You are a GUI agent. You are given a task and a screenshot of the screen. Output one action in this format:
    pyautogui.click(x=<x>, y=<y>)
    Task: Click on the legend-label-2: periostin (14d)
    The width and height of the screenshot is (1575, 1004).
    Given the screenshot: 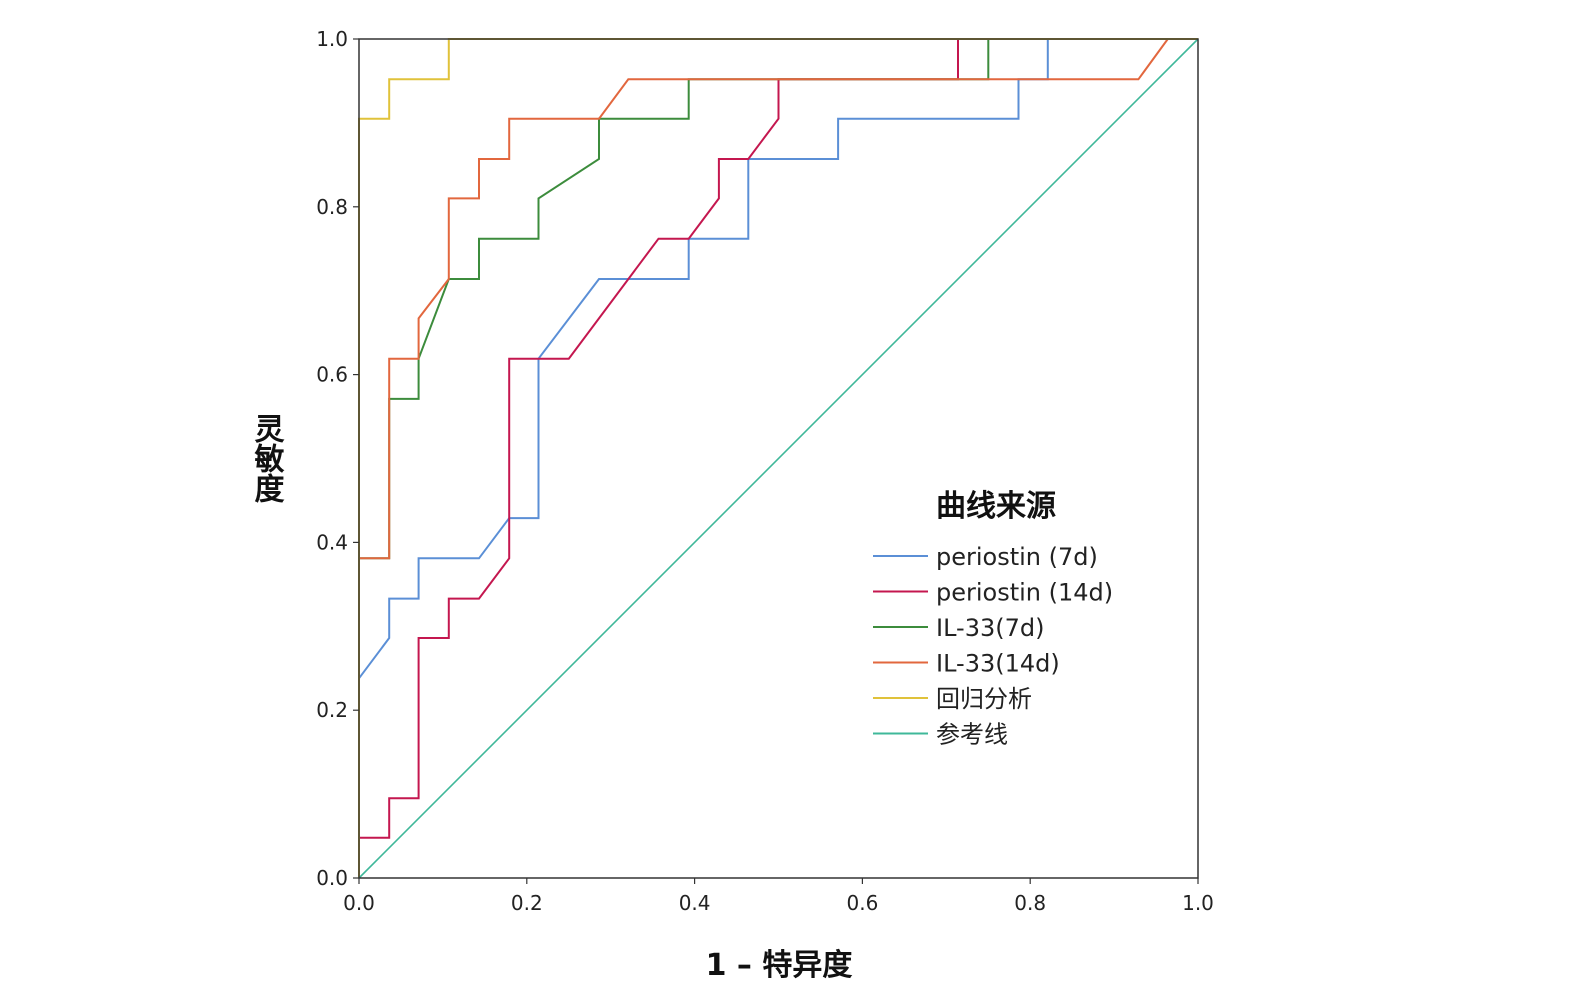 What is the action you would take?
    pyautogui.click(x=1024, y=593)
    